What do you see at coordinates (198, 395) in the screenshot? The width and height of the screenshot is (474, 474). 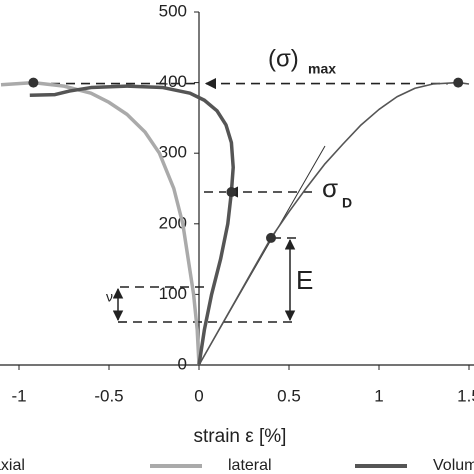 I see `x-tick-label: 0` at bounding box center [198, 395].